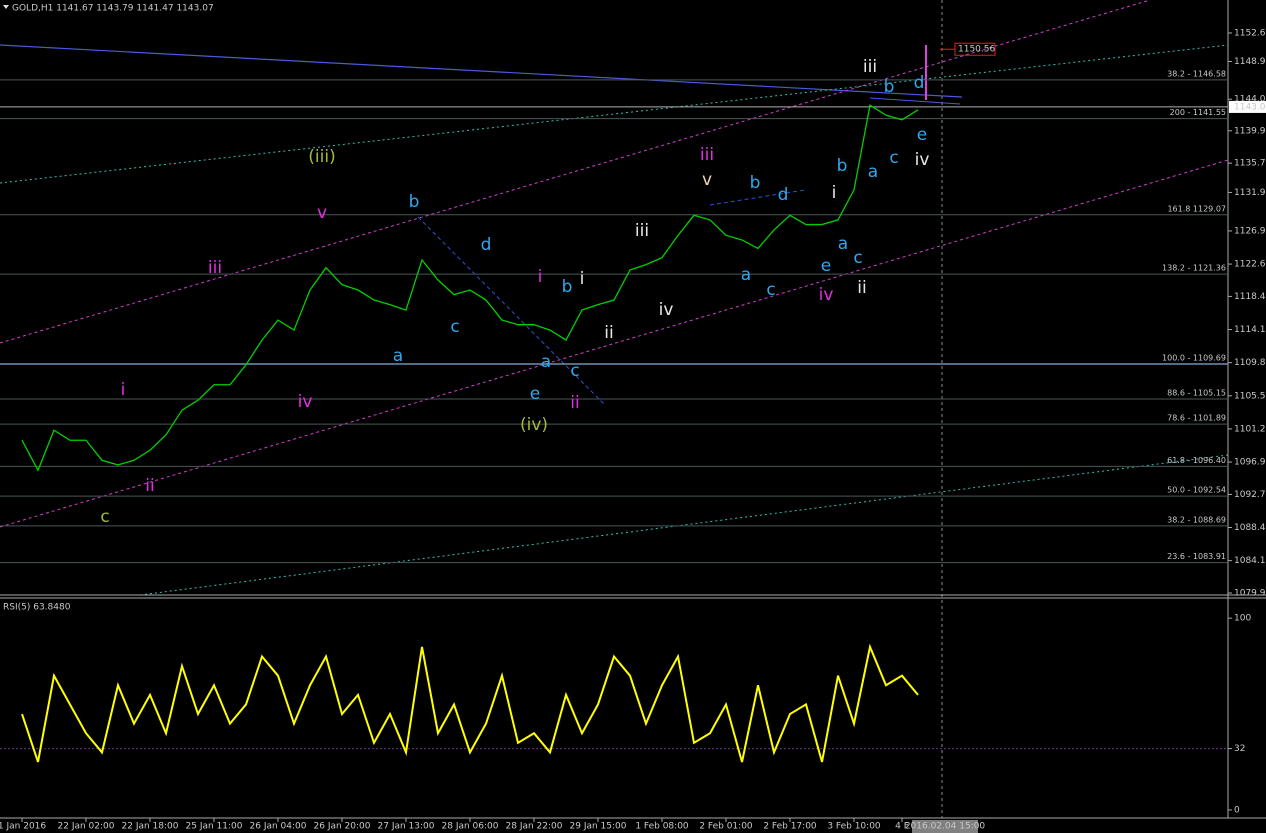 The height and width of the screenshot is (833, 1266). I want to click on y-tick-label: 1139.97, so click(1250, 131).